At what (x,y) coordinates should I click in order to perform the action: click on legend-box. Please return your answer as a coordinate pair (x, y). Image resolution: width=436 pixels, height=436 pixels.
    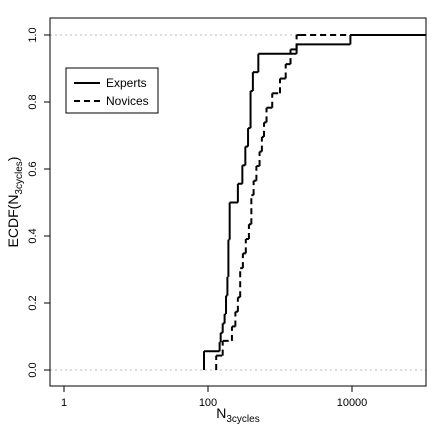
    Looking at the image, I should click on (112, 90).